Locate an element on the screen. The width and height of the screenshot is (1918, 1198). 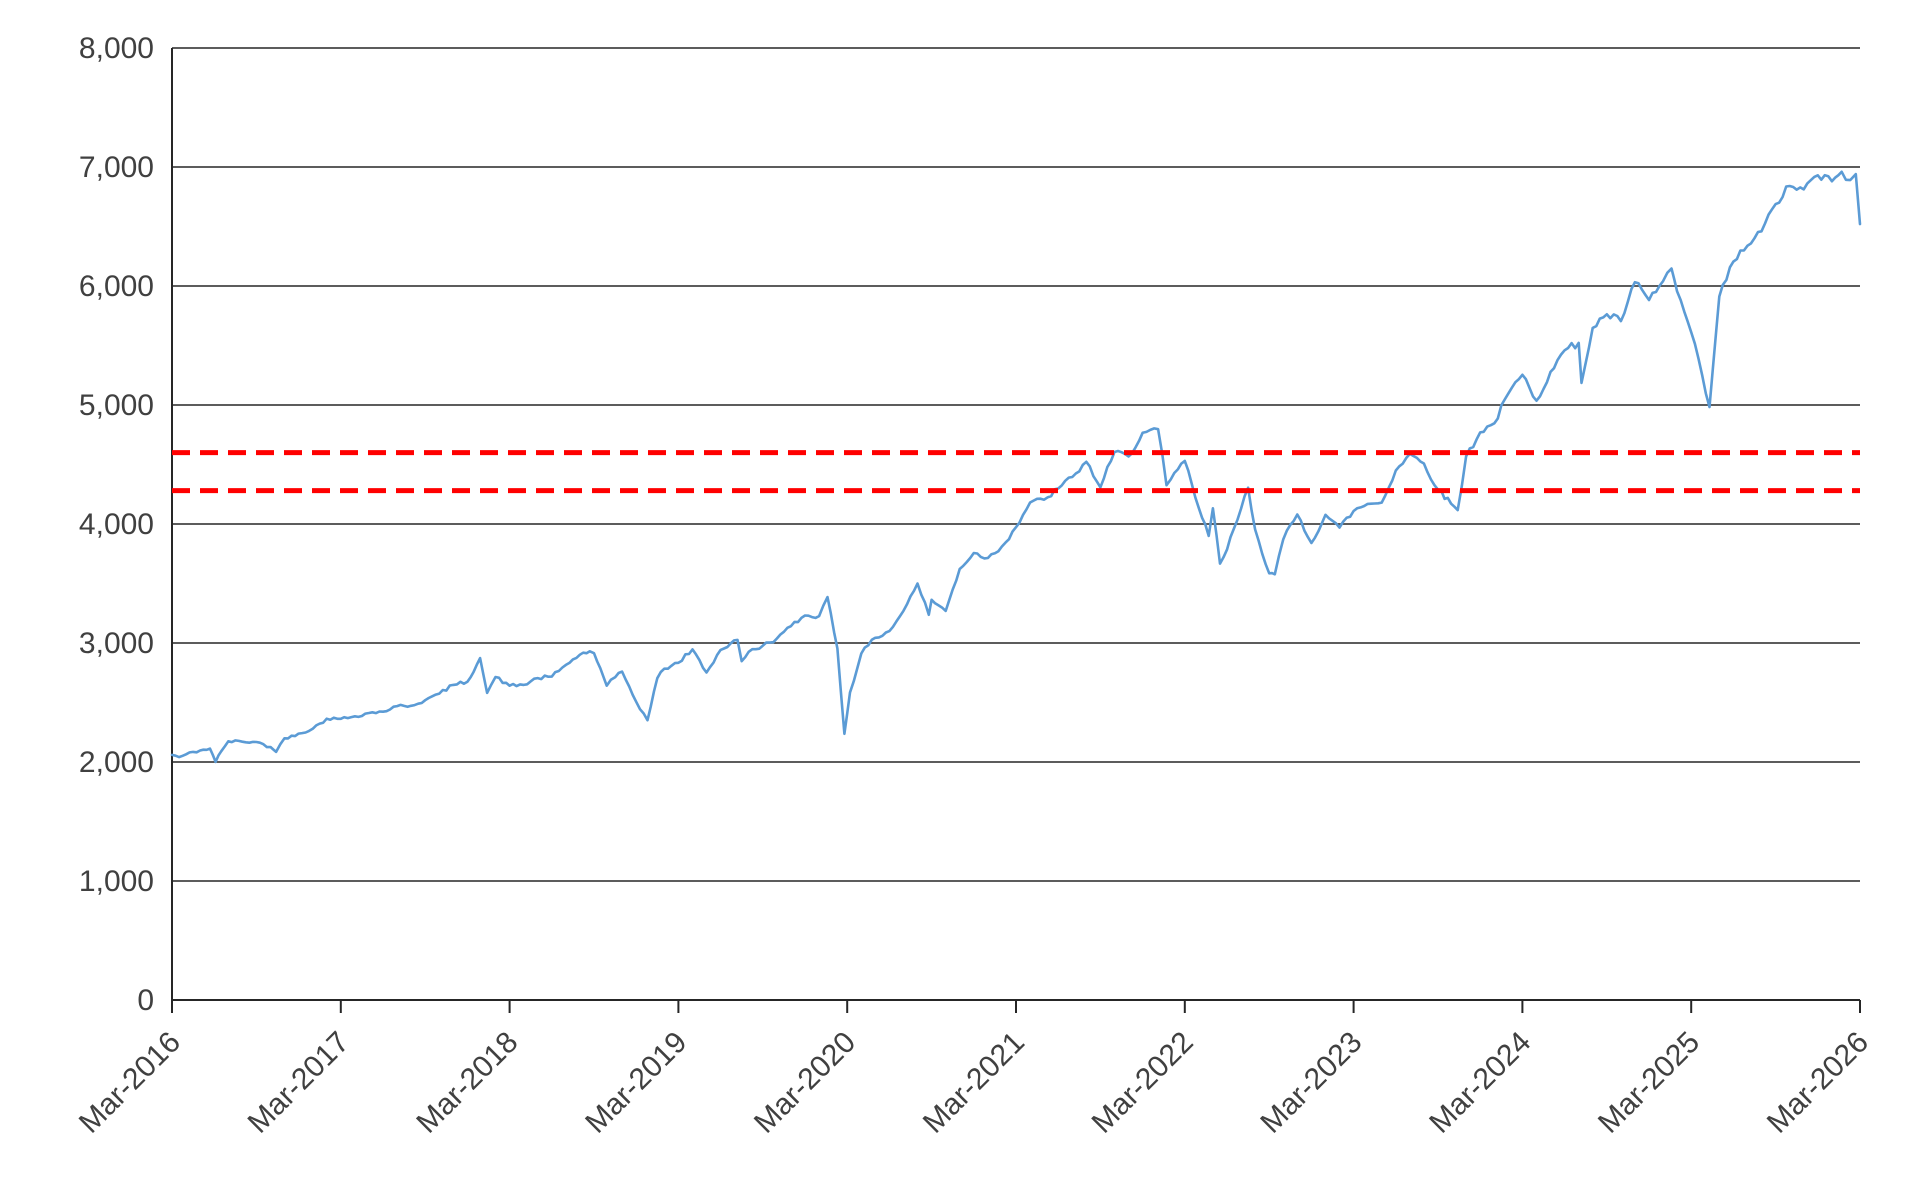
x-tick-label: Mar-2017 is located at coordinates (299, 1083).